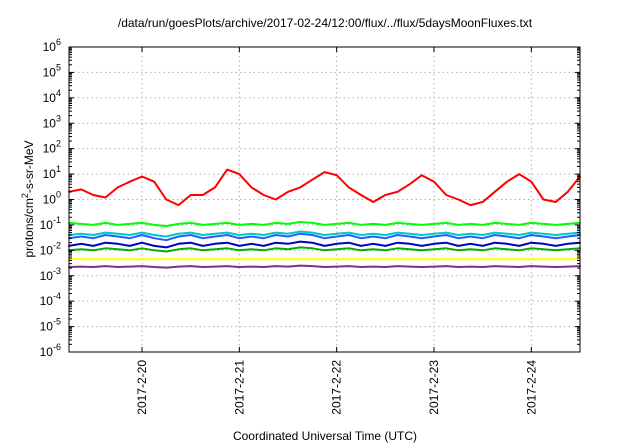  I want to click on y-tick-exponent: -1, so click(57, 220).